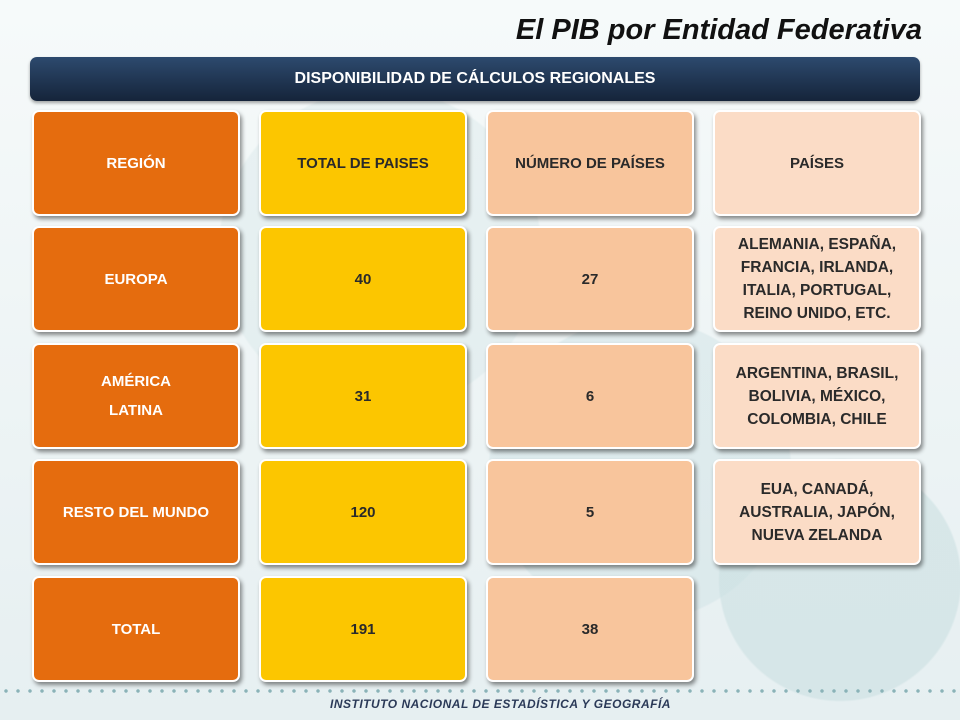 Image resolution: width=960 pixels, height=720 pixels. Describe the element at coordinates (363, 629) in the screenshot. I see `total-cell: 191` at that location.